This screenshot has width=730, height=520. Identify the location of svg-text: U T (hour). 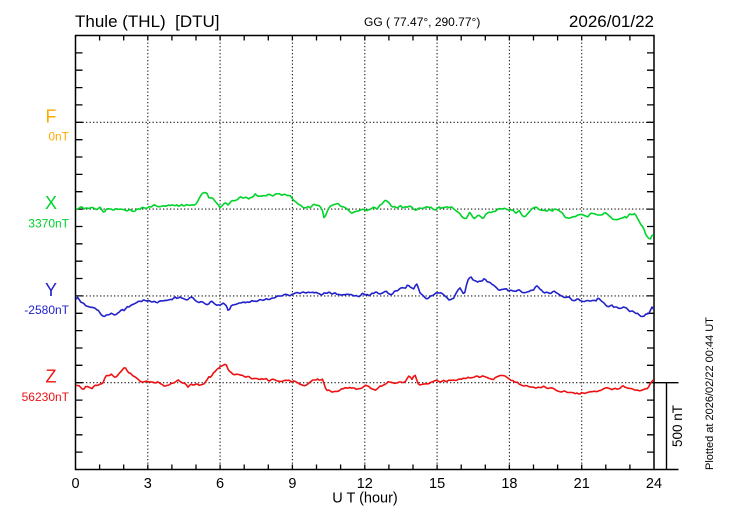
(365, 499).